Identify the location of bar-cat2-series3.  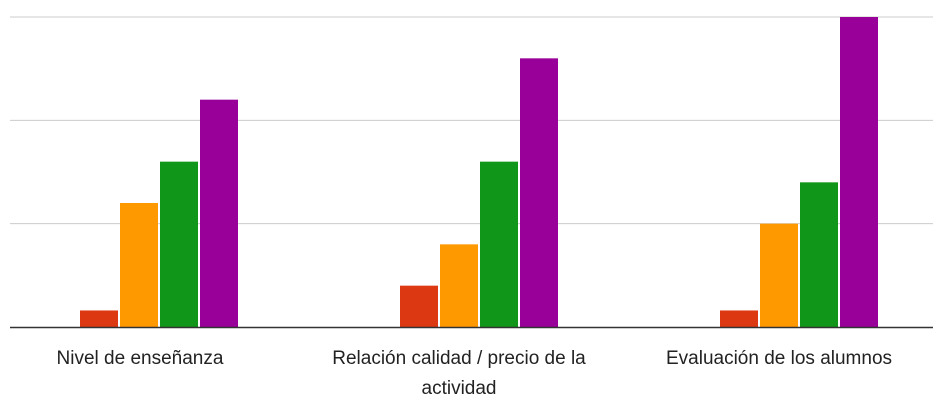
(499, 244).